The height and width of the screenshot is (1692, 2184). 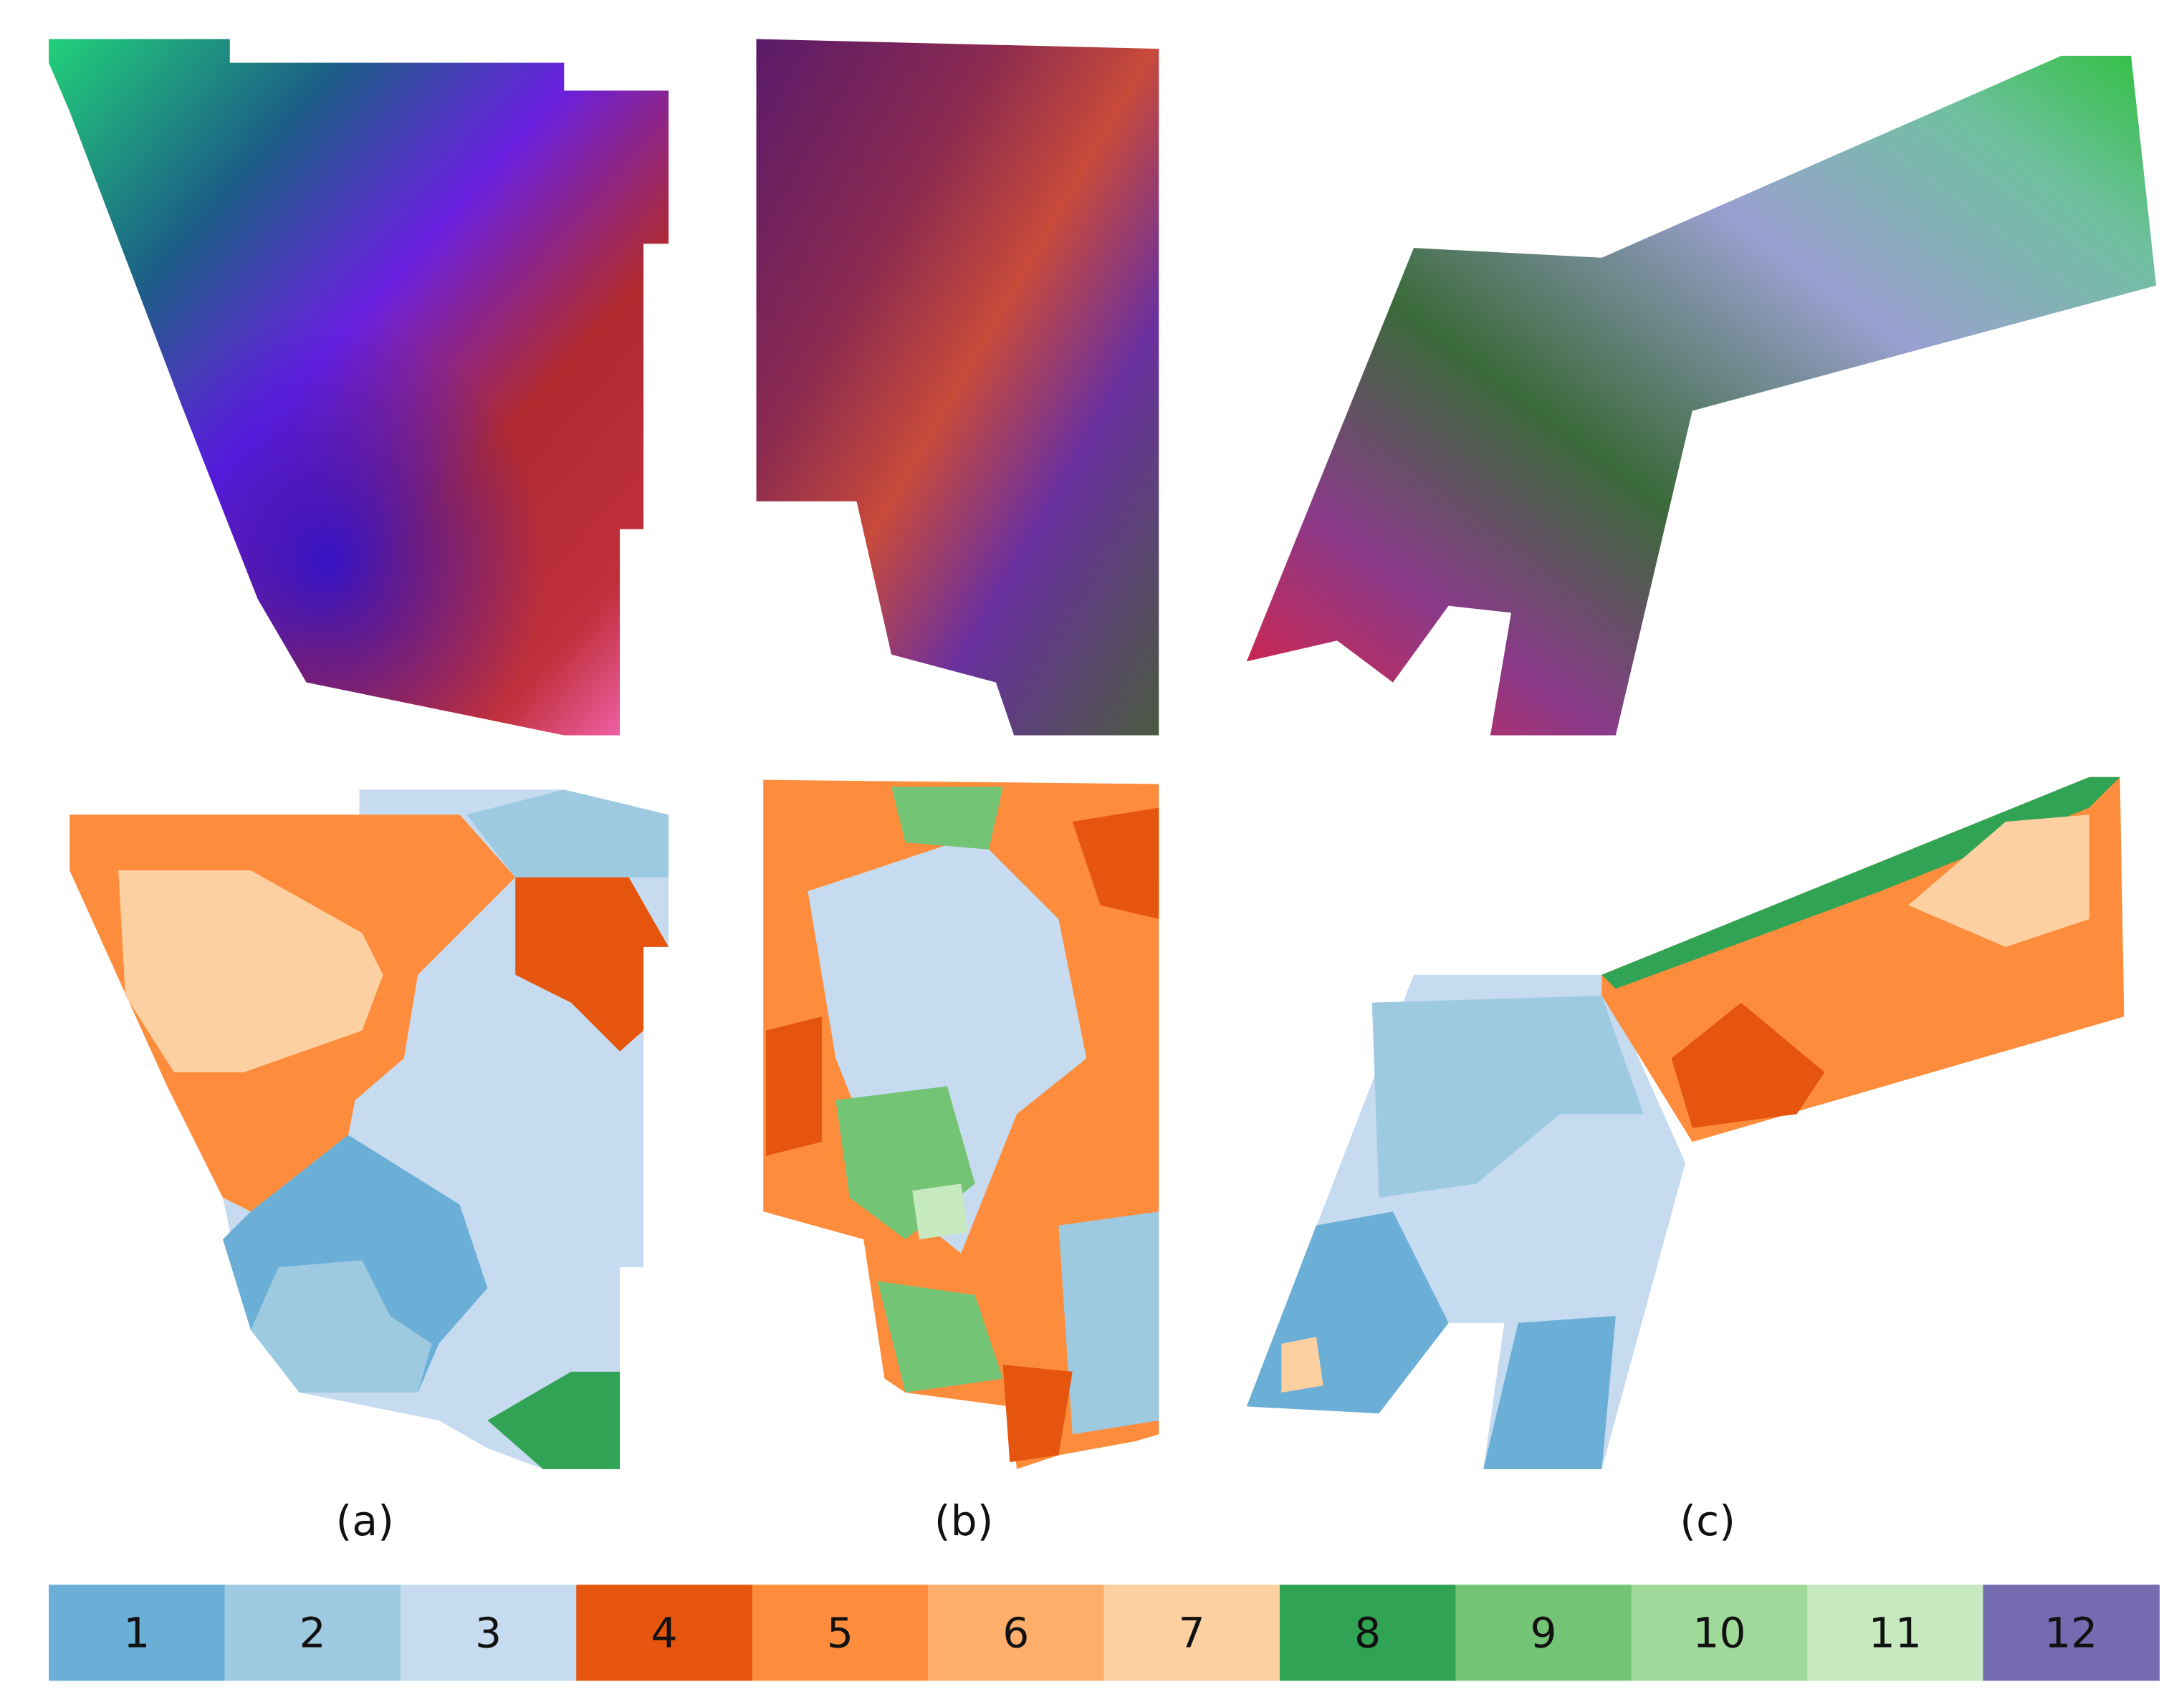 What do you see at coordinates (963, 1520) in the screenshot?
I see `panel-label: (b)` at bounding box center [963, 1520].